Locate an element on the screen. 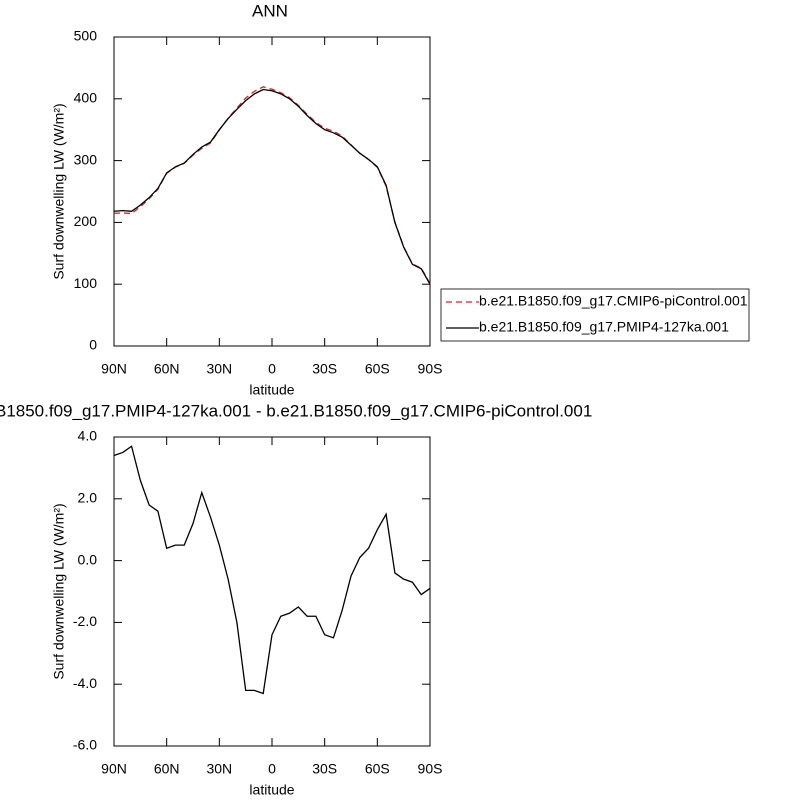 The width and height of the screenshot is (800, 800). y-tick-label: 400 is located at coordinates (86, 98).